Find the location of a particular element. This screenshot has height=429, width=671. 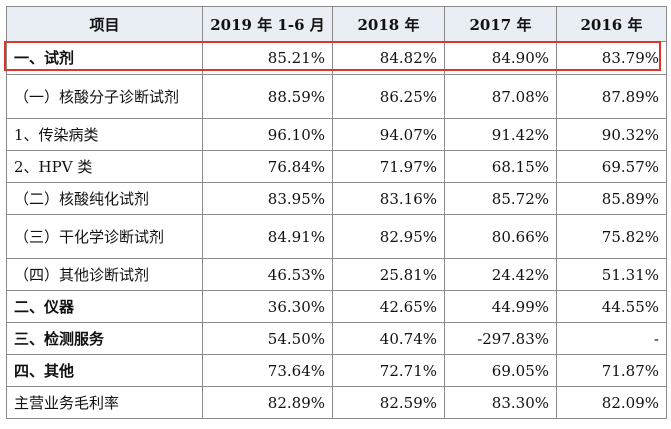

cell-2017: 68.15% is located at coordinates (500, 166).